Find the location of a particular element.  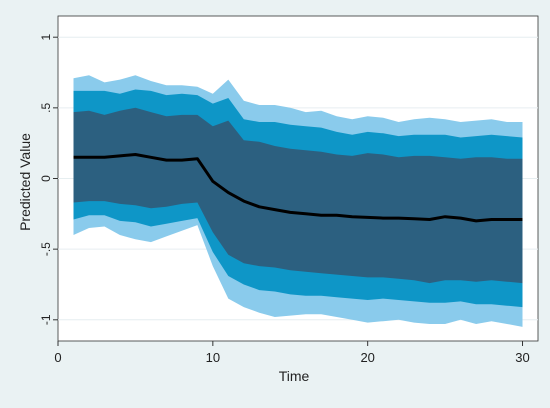

x-tick-label-2: 20 is located at coordinates (367, 357).